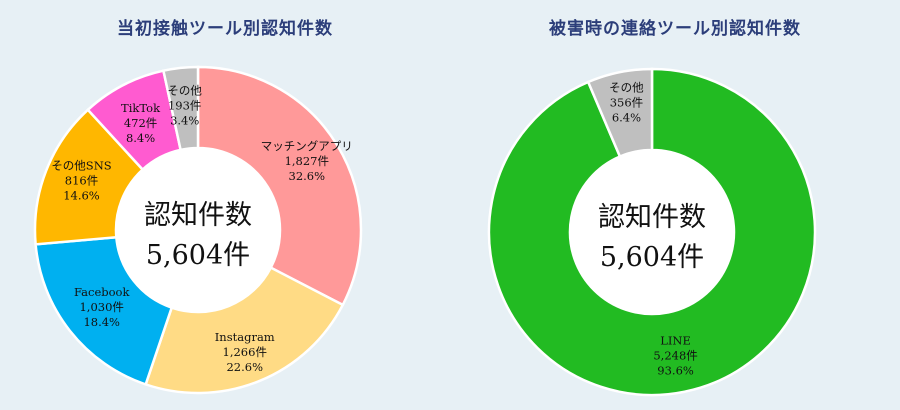  Describe the element at coordinates (101, 307) in the screenshot. I see `slice-count: 1,030件` at that location.